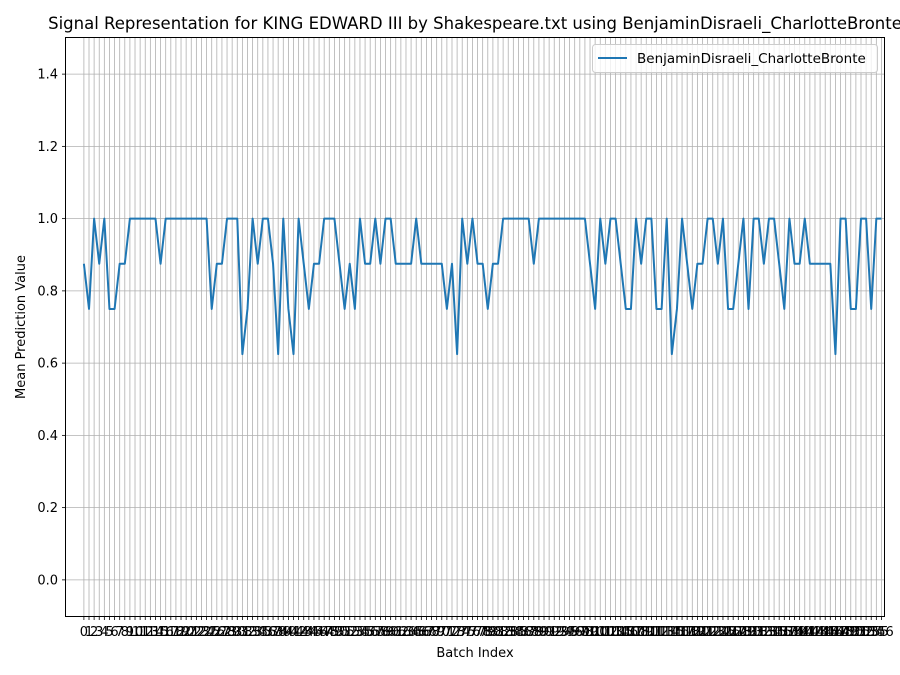 The image size is (900, 675). Describe the element at coordinates (51, 328) in the screenshot. I see `y-axis-ticks: 0.0 0.2 0.4 0.6 0.8 1.0 1.2 1.4` at that location.